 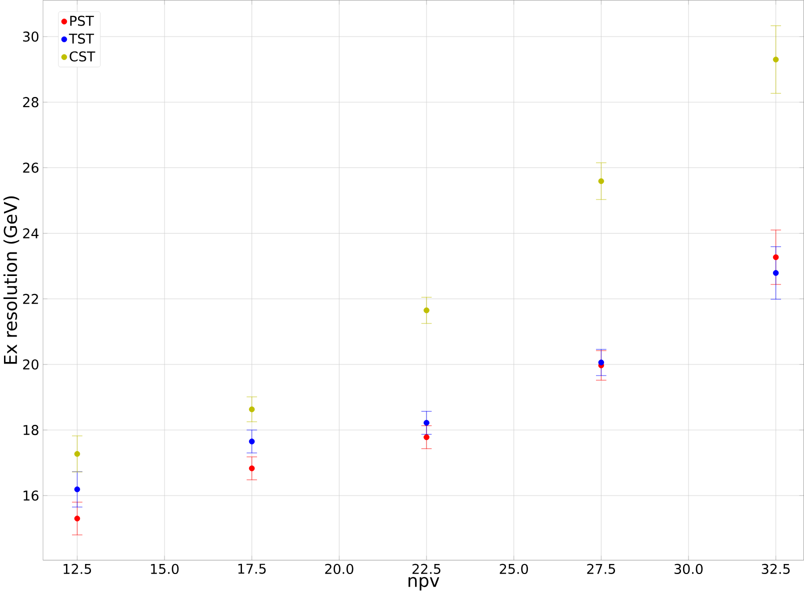 I want to click on y-tick-label: 16, so click(x=31, y=495).